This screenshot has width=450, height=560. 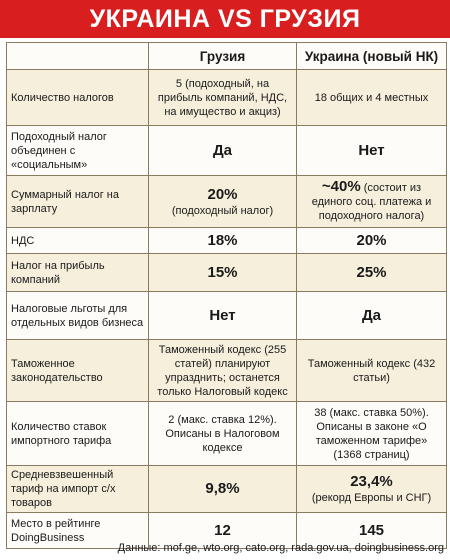 I want to click on row-label: НДС, so click(x=77, y=240).